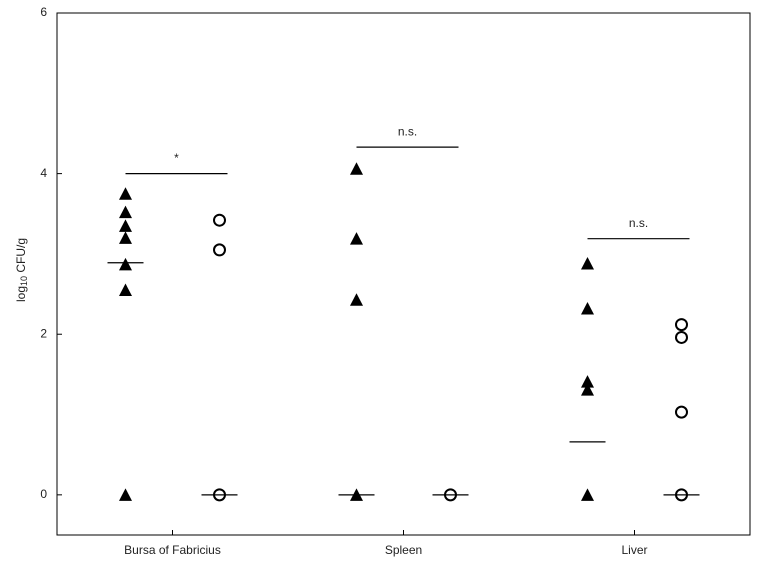 The height and width of the screenshot is (567, 765). Describe the element at coordinates (43, 494) in the screenshot. I see `y-tick-label: 0` at that location.